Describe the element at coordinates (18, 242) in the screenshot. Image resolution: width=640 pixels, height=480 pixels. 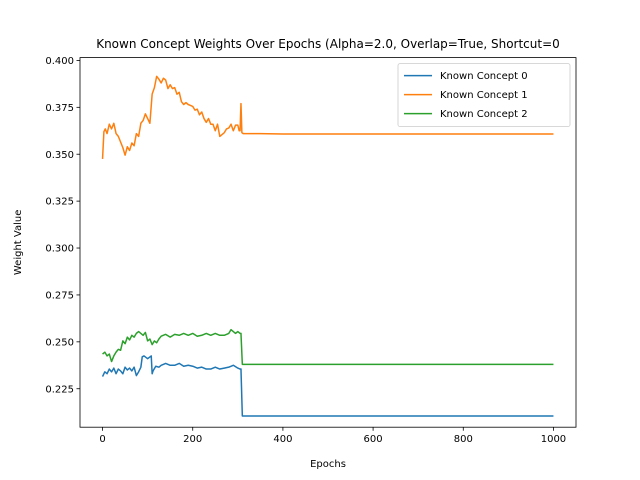
I see `y-axis-label: Weight Value` at that location.